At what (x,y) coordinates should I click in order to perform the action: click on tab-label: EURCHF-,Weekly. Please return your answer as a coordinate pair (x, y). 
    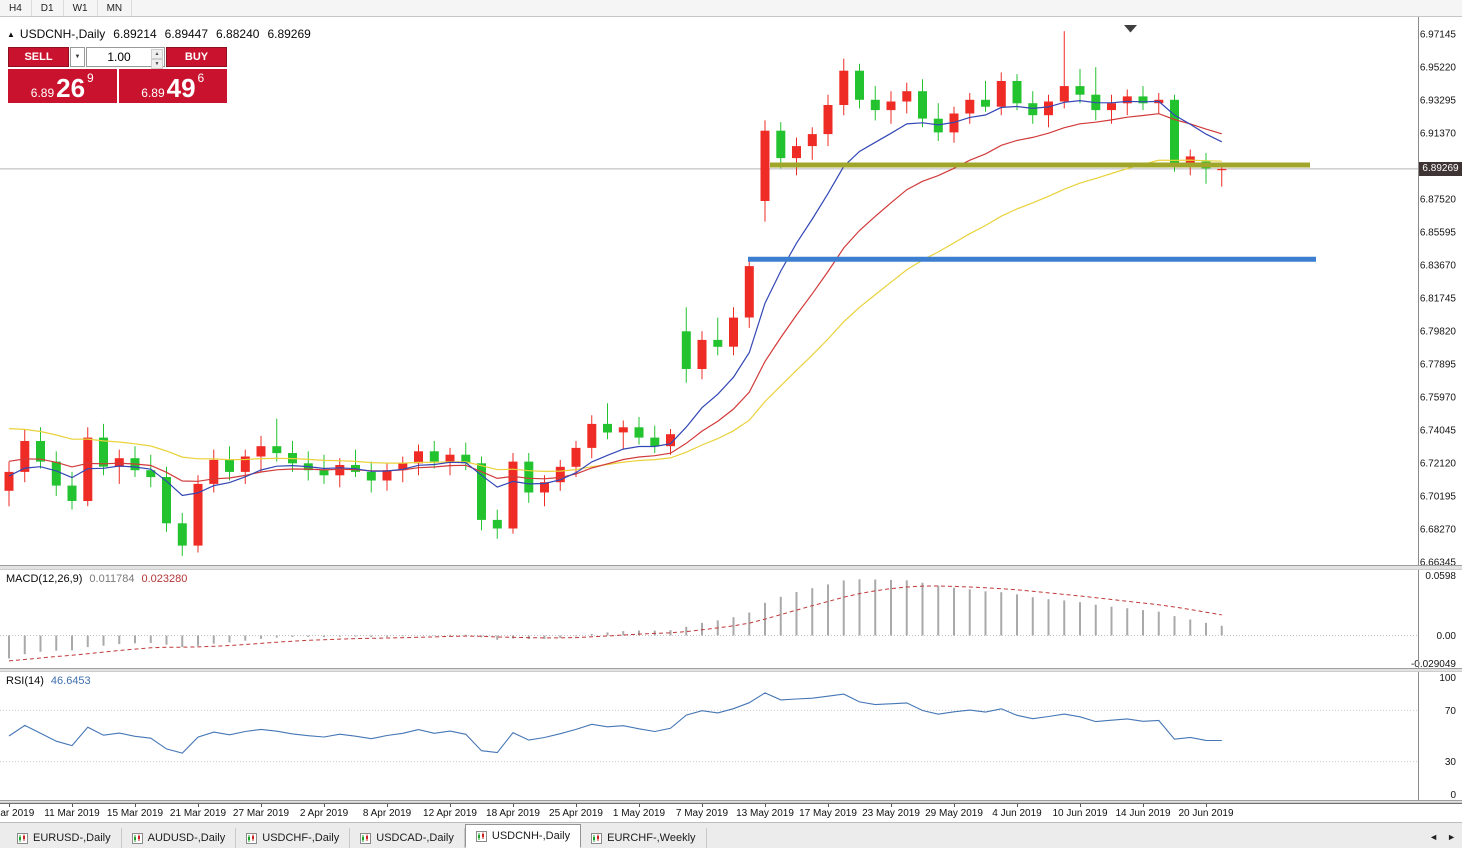
    Looking at the image, I should click on (651, 838).